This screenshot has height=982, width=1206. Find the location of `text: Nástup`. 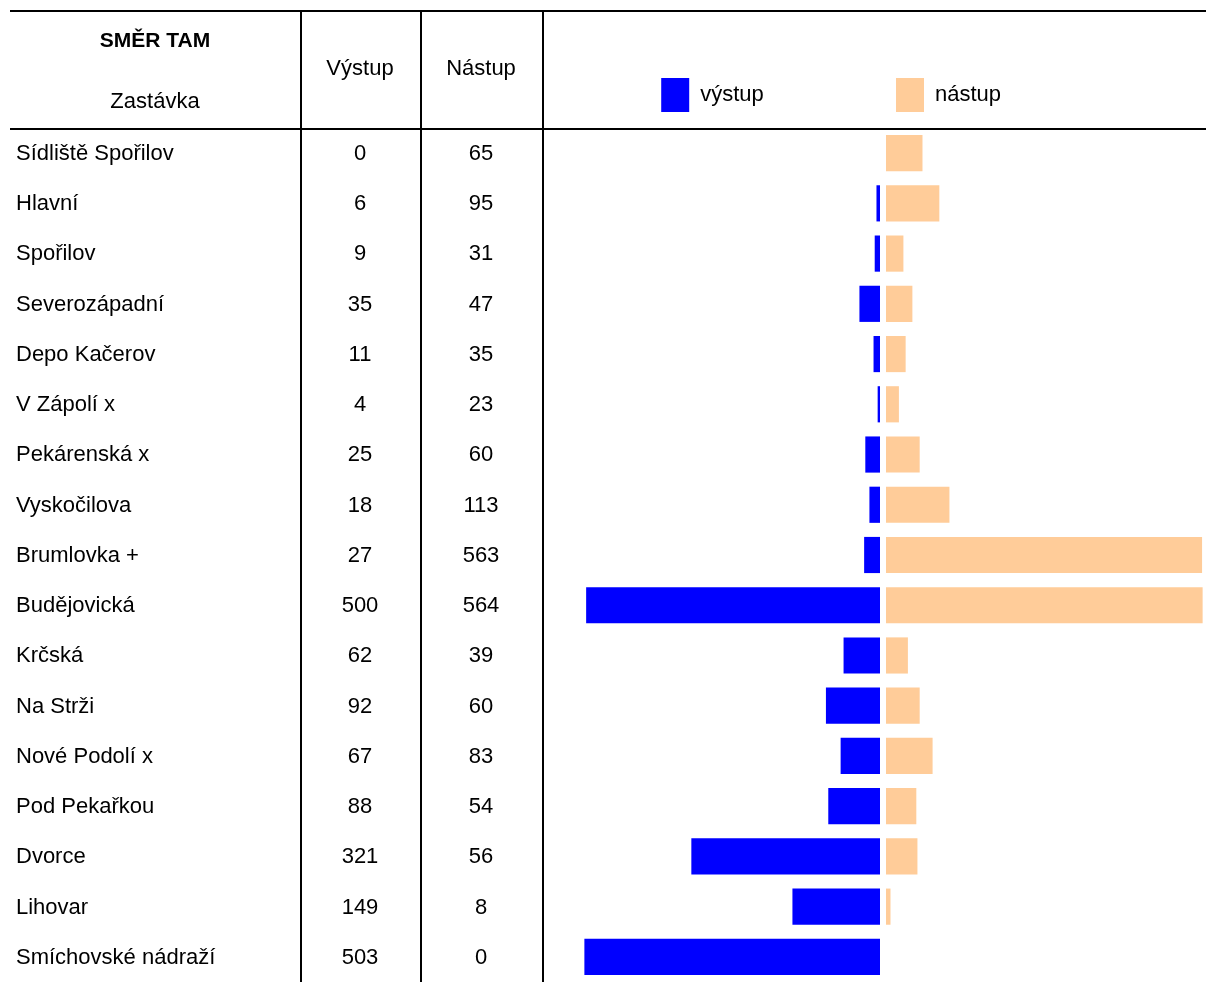

text: Nástup is located at coordinates (481, 68).